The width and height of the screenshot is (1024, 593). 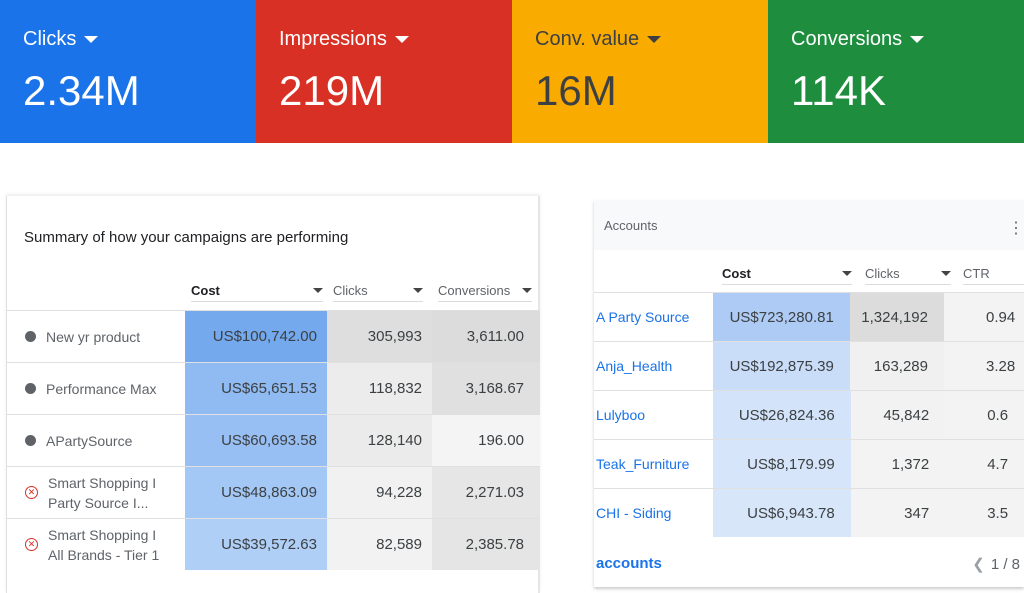 I want to click on accounts-link: accounts, so click(x=629, y=563).